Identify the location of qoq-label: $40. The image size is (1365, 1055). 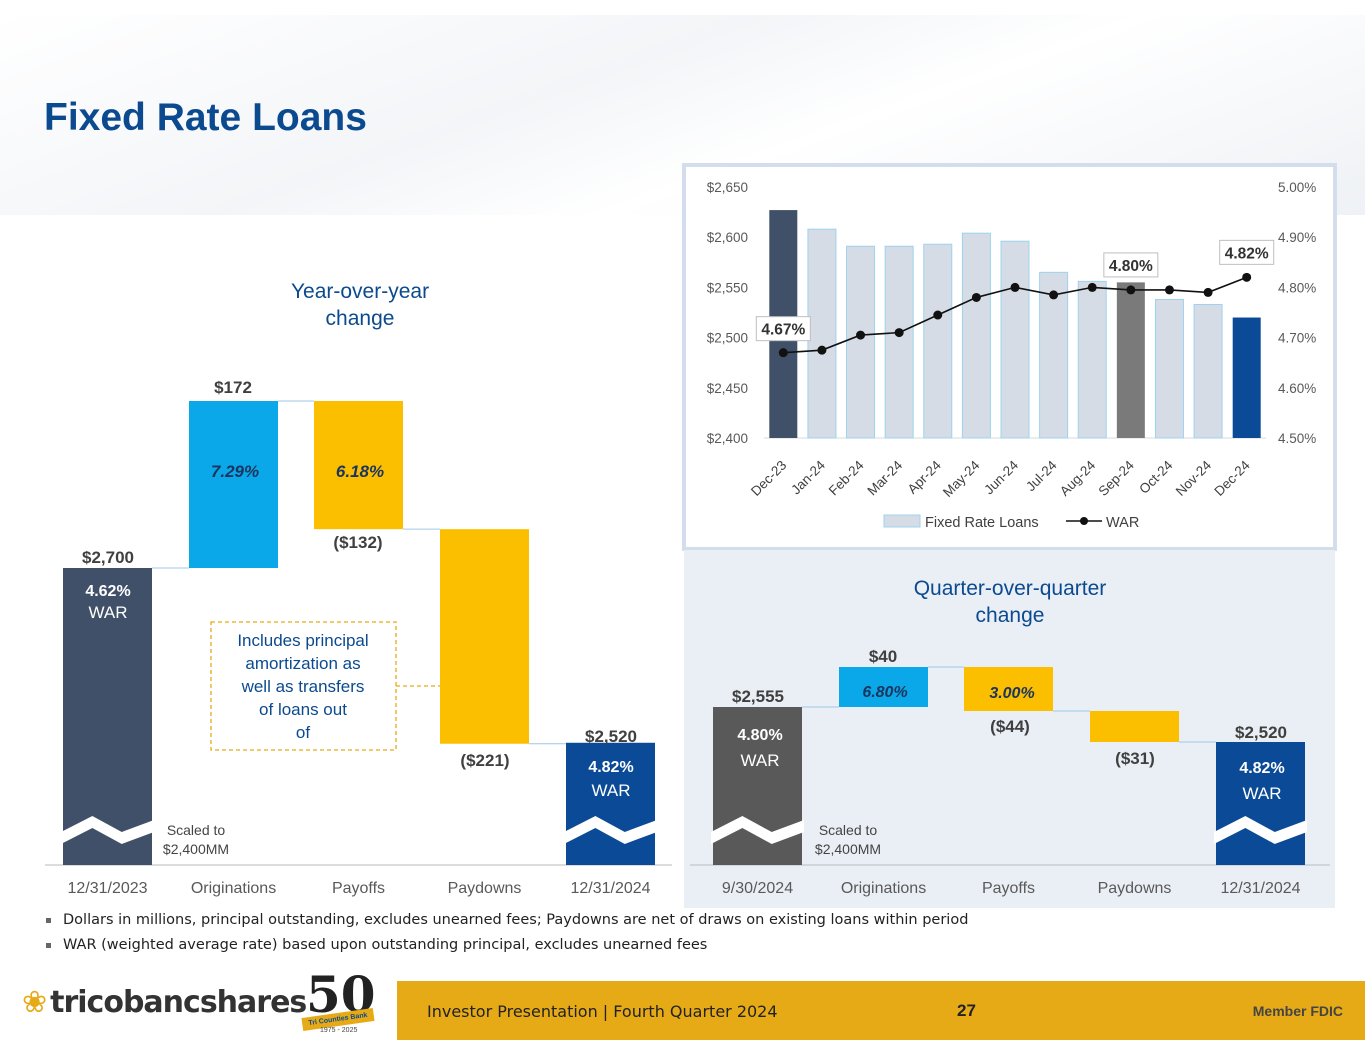
(883, 656).